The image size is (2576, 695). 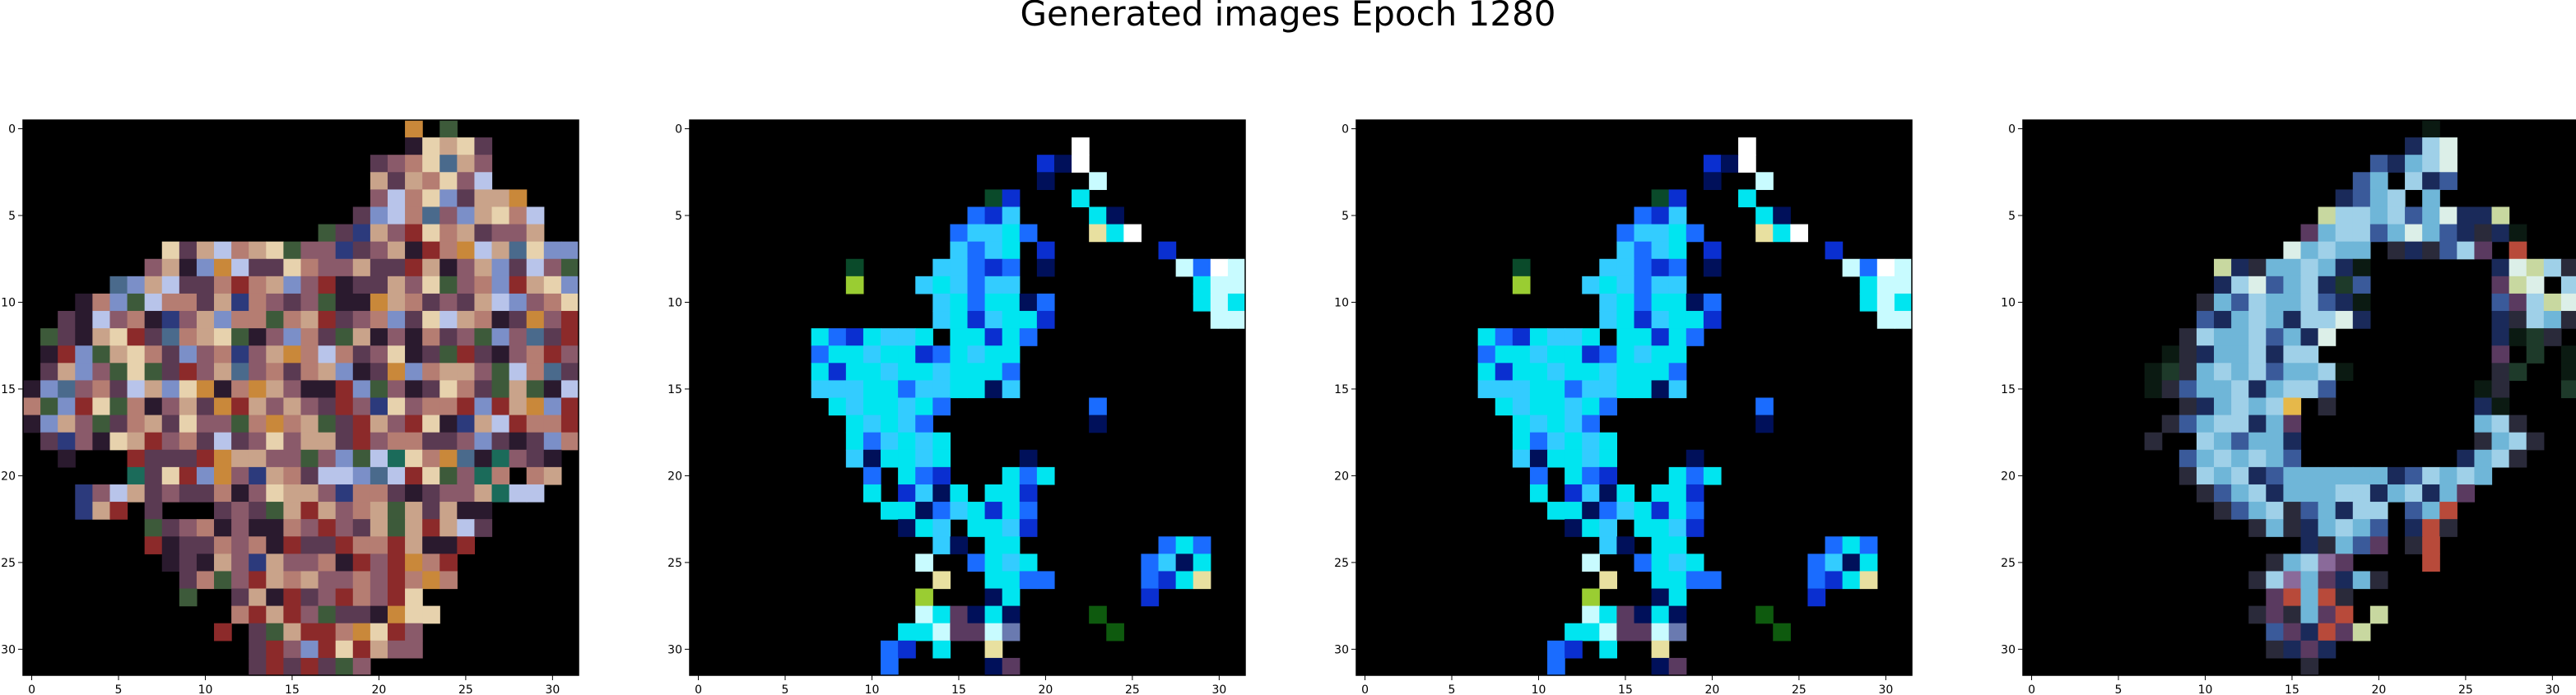 I want to click on y-tick-label: 10, so click(x=8, y=302).